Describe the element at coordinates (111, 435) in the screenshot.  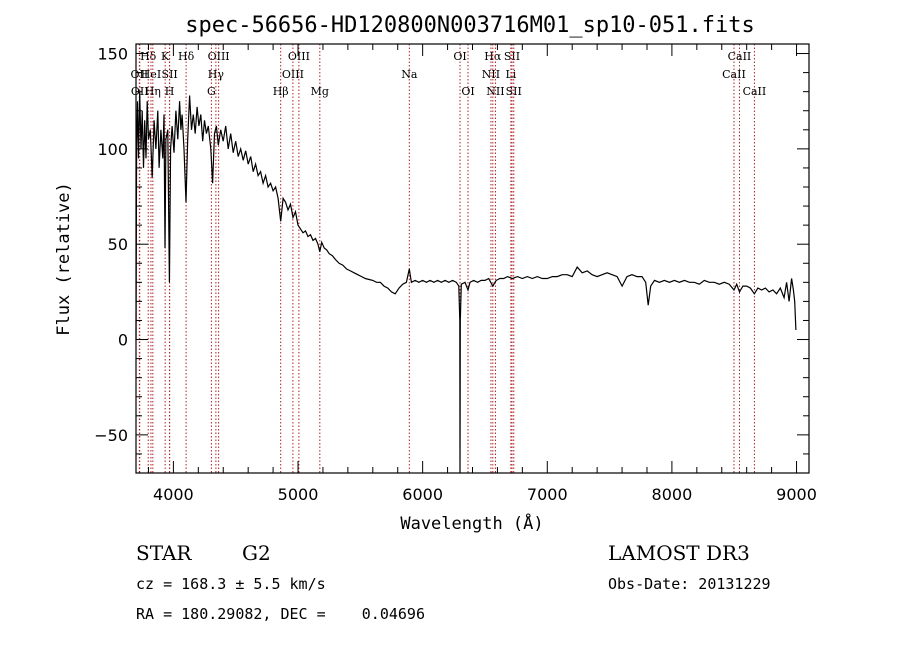
I see `y-tick-label: −50` at that location.